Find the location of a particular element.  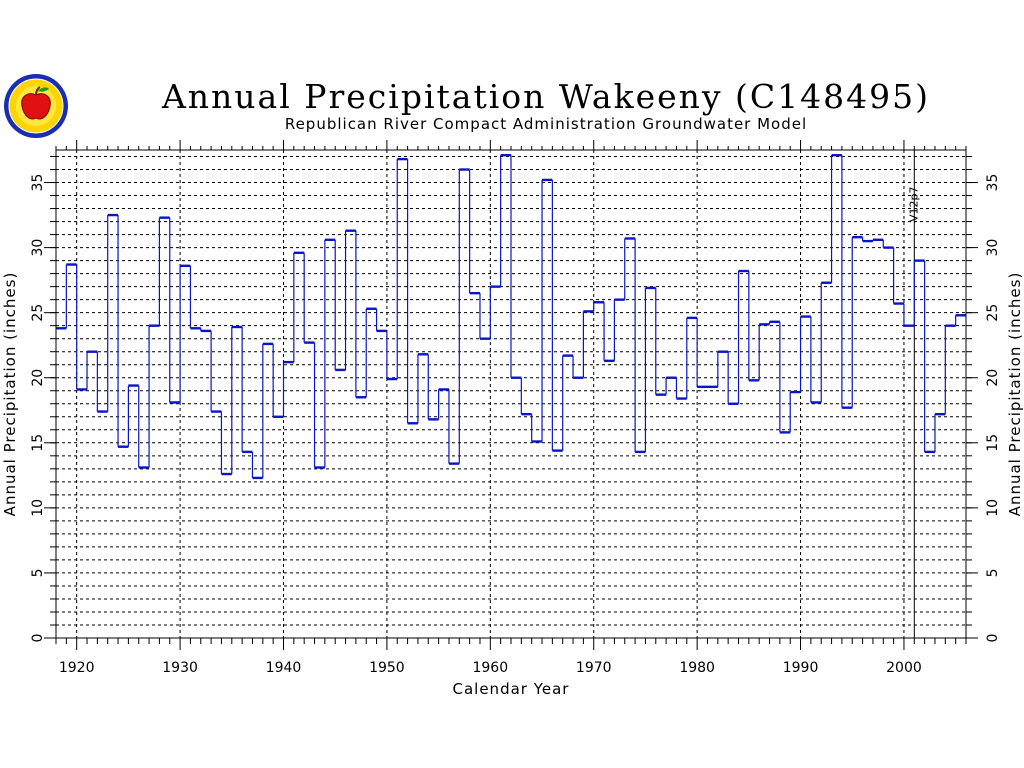

y-tick-label-left: 10 is located at coordinates (38, 508).